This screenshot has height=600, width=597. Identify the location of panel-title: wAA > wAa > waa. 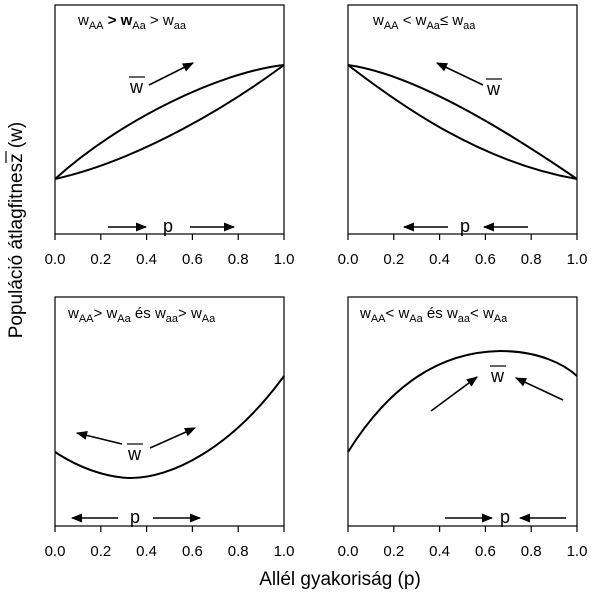
(132, 22).